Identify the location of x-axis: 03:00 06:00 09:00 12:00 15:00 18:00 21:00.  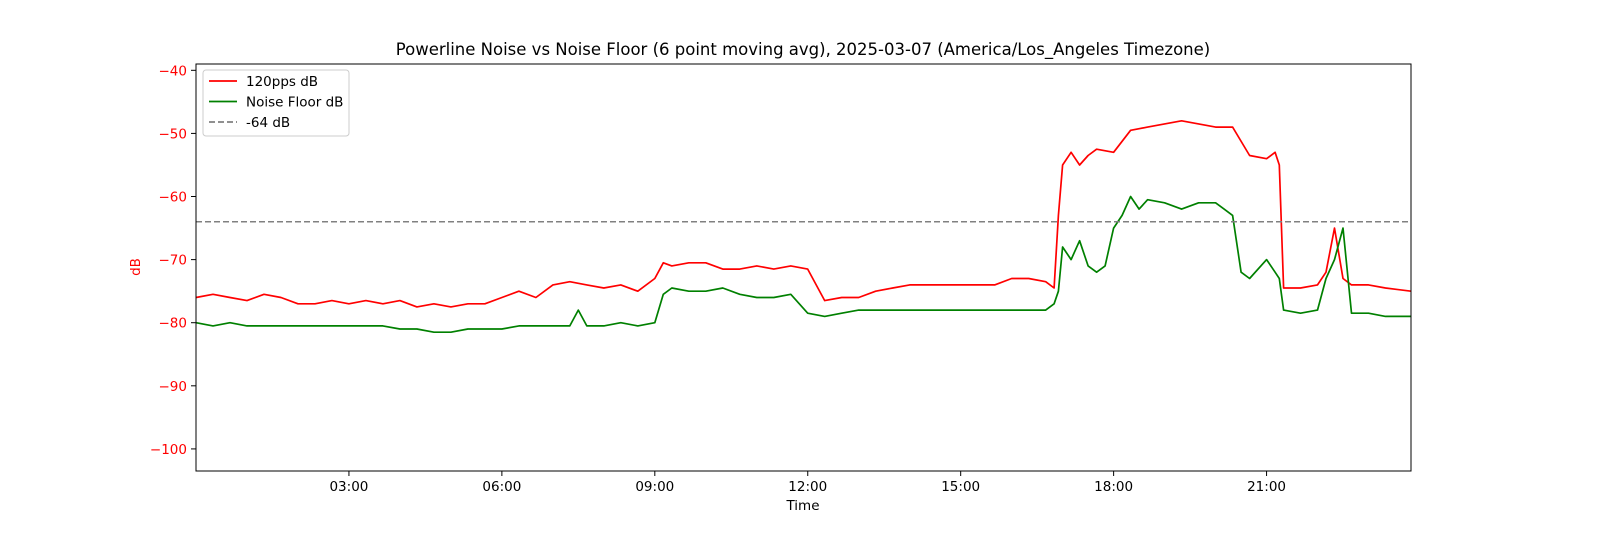
(807, 483).